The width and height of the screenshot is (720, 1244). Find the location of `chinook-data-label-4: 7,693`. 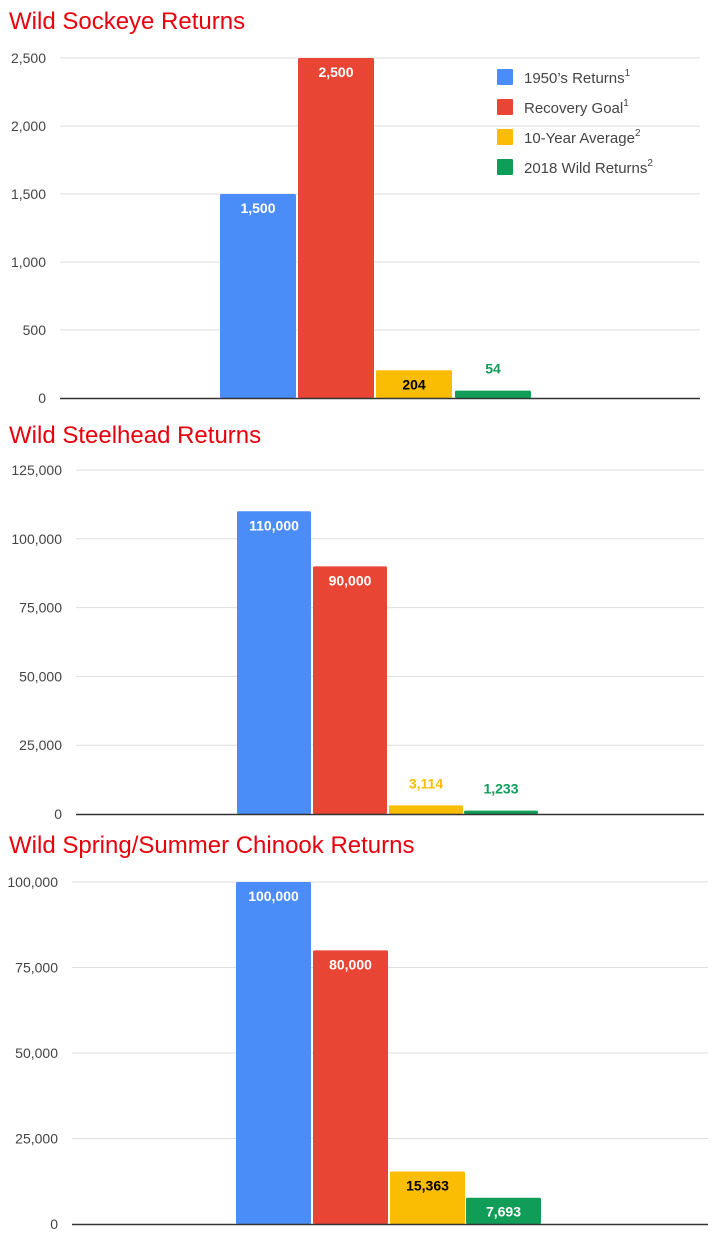

chinook-data-label-4: 7,693 is located at coordinates (503, 1212).